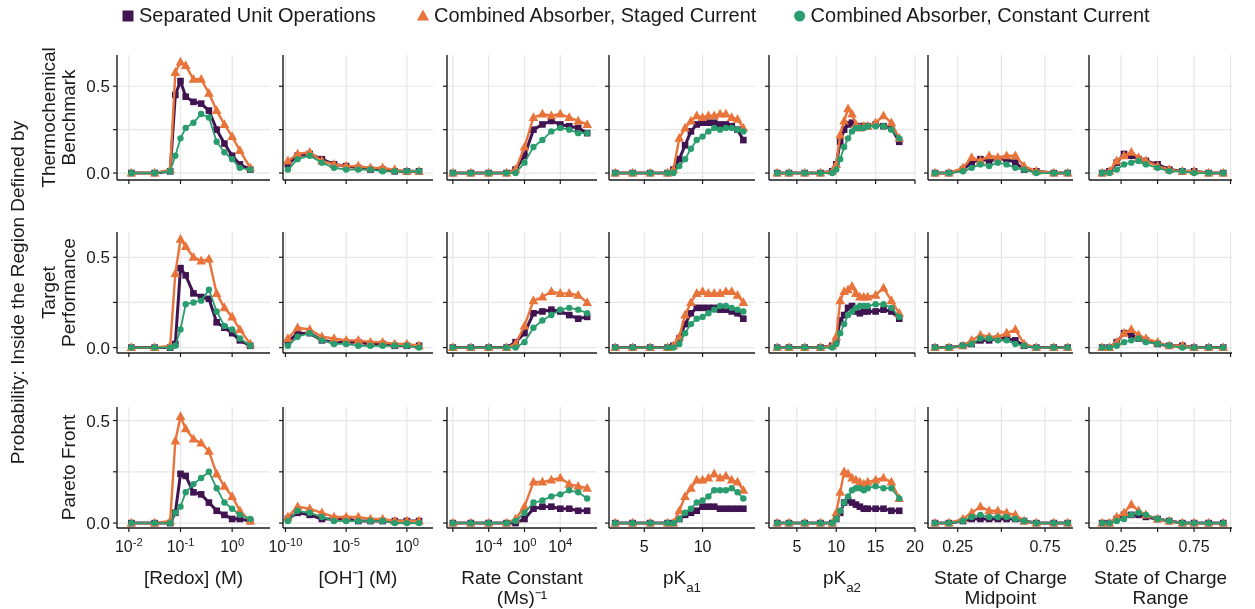 The height and width of the screenshot is (609, 1255). I want to click on x-axis-title: [Redox] (M), so click(193, 577).